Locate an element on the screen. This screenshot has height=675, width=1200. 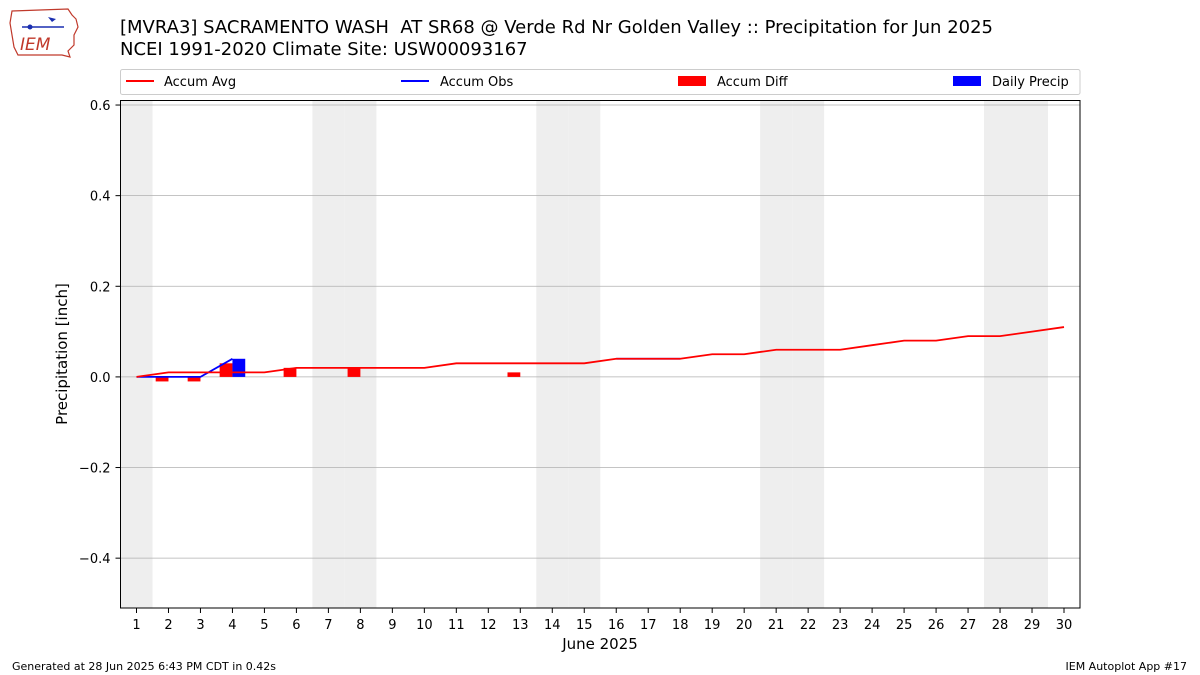
x-tick-label: 28 is located at coordinates (1000, 625).